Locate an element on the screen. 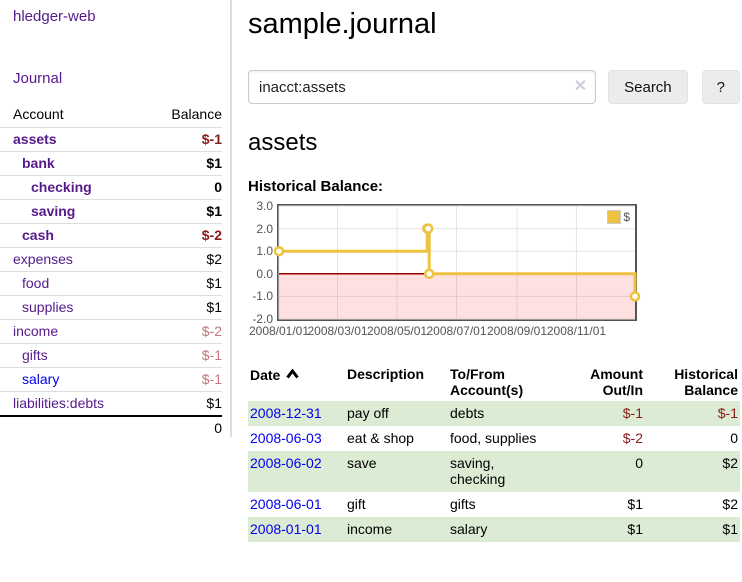  account-row: gifts $-1 is located at coordinates (111, 355).